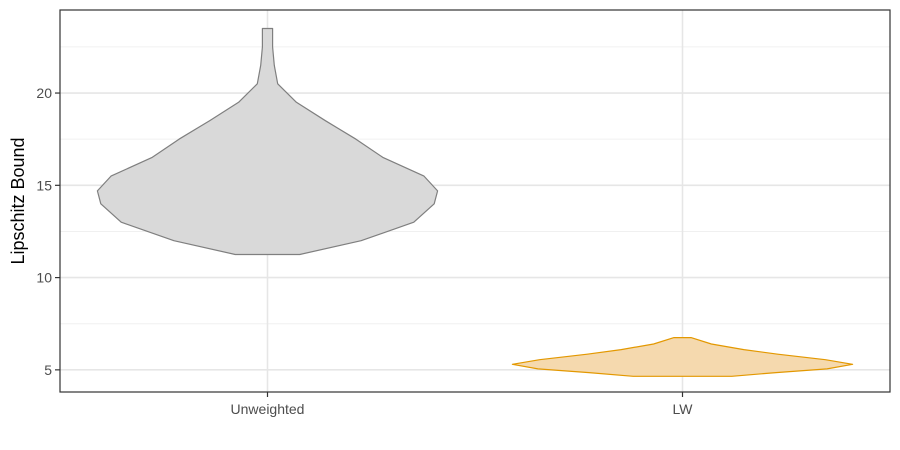  What do you see at coordinates (18, 200) in the screenshot?
I see `y-axis-title: Lipschitz Bound` at bounding box center [18, 200].